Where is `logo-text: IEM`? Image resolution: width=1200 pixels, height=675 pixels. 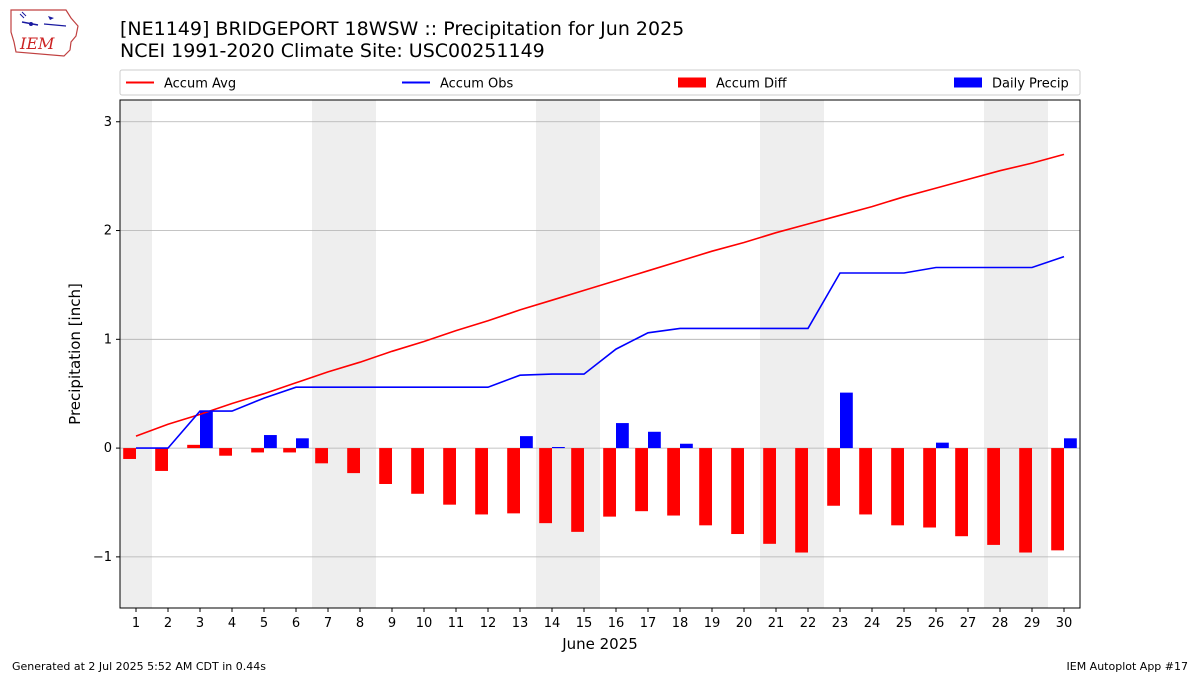
logo-text: IEM is located at coordinates (37, 43).